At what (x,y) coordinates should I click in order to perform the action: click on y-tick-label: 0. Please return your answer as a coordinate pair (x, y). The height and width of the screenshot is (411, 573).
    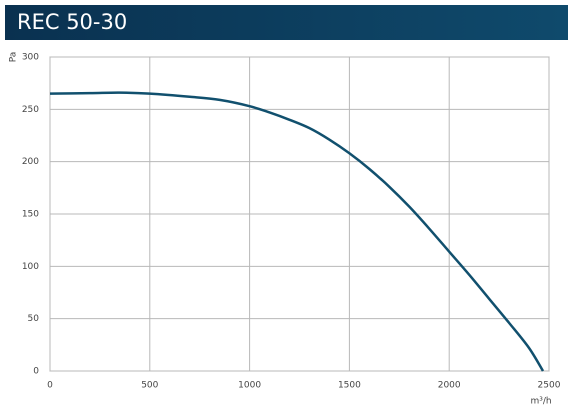
    Looking at the image, I should click on (36, 372).